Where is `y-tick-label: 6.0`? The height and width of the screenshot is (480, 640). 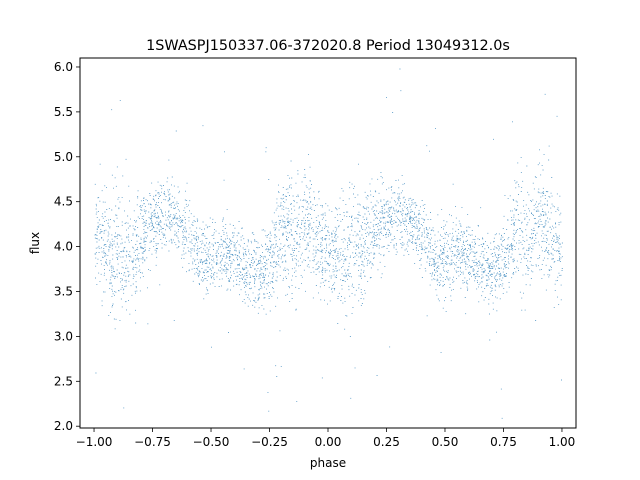 y-tick-label: 6.0 is located at coordinates (63, 67).